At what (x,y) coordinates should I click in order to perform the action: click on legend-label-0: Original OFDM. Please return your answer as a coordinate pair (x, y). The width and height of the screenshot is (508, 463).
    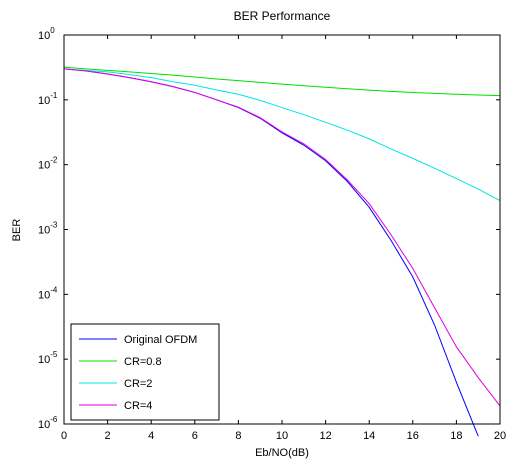
    Looking at the image, I should click on (160, 340).